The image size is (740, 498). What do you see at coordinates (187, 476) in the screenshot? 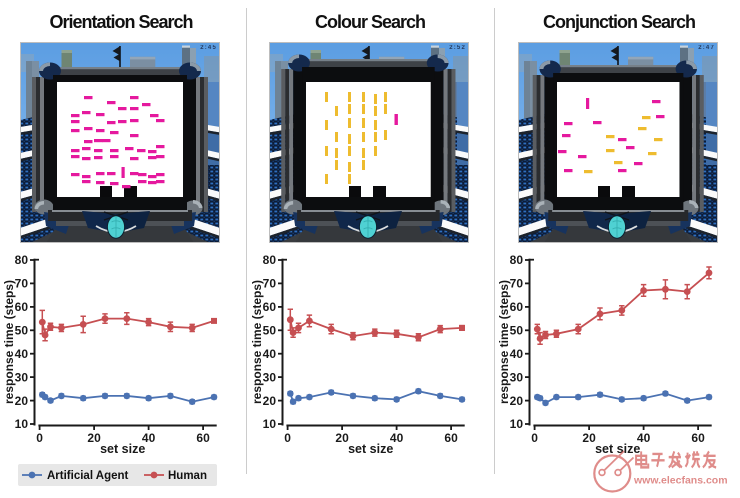
I see `svg-text: Human` at bounding box center [187, 476].